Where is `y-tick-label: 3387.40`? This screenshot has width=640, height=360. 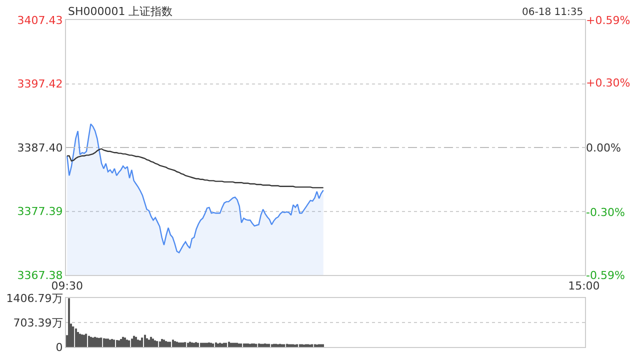
y-tick-label: 3387.40 is located at coordinates (40, 147).